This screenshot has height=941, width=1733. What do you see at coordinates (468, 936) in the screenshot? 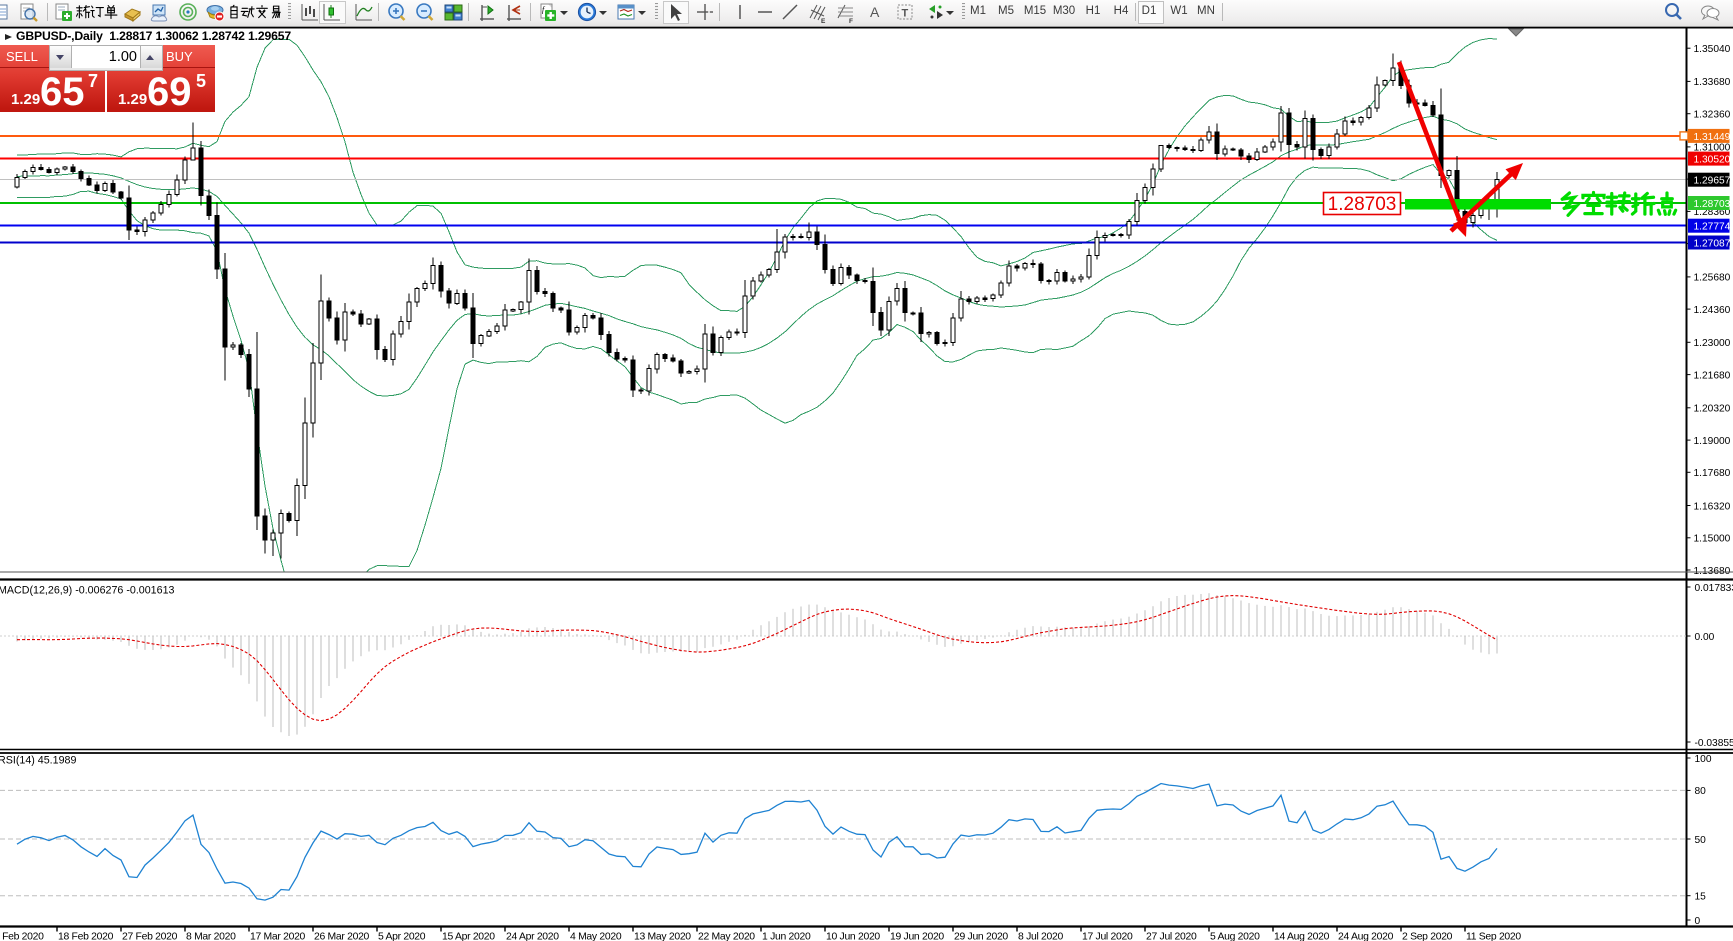
I see `svg-text: 15 Apr 2020` at bounding box center [468, 936].